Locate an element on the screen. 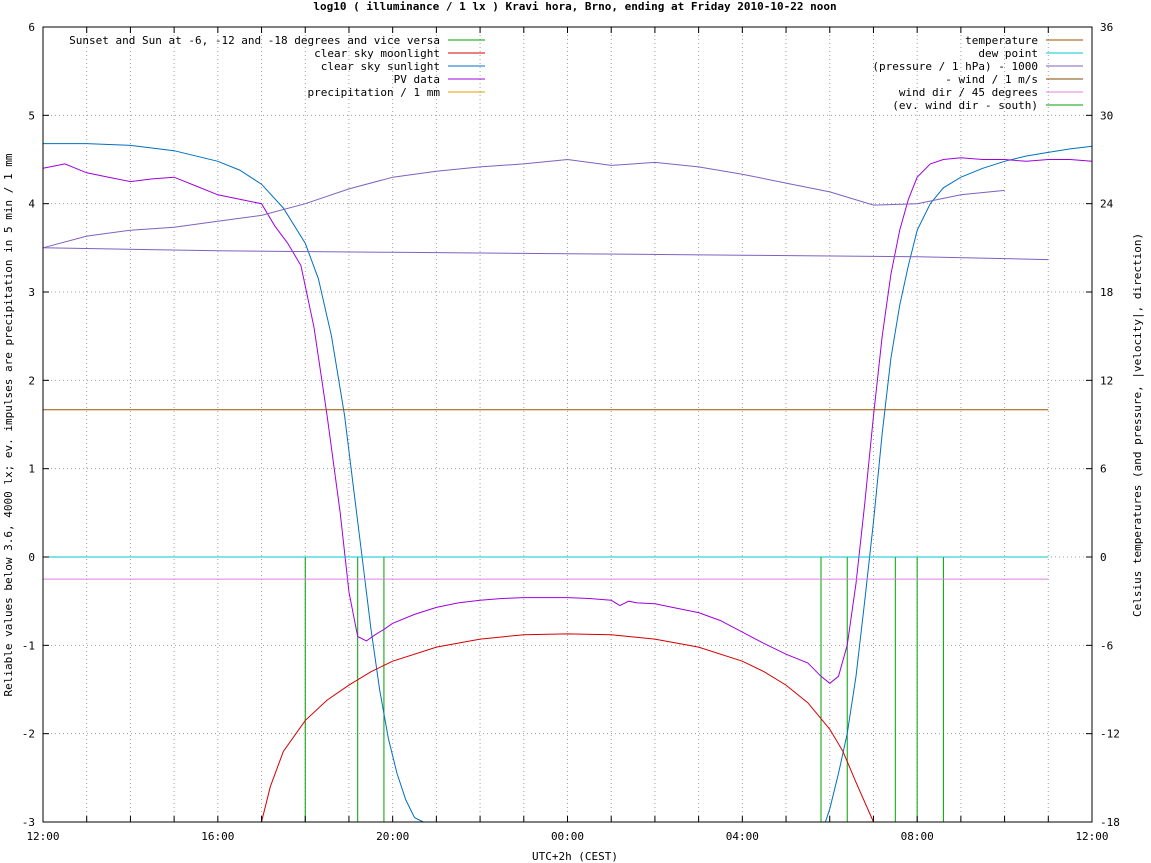 The image size is (1151, 863). y-tick-label: -2 is located at coordinates (28, 734).